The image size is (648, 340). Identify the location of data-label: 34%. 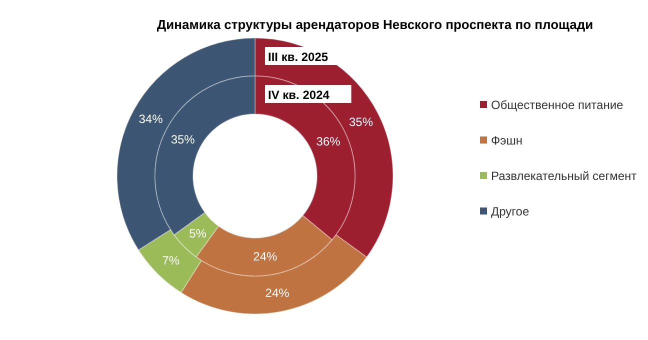
(151, 119).